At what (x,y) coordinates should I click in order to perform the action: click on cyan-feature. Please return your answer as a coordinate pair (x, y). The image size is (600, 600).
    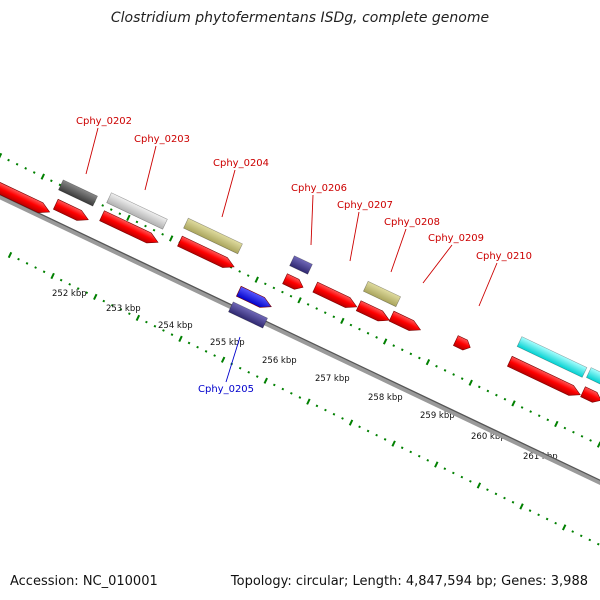
    Looking at the image, I should click on (552, 357).